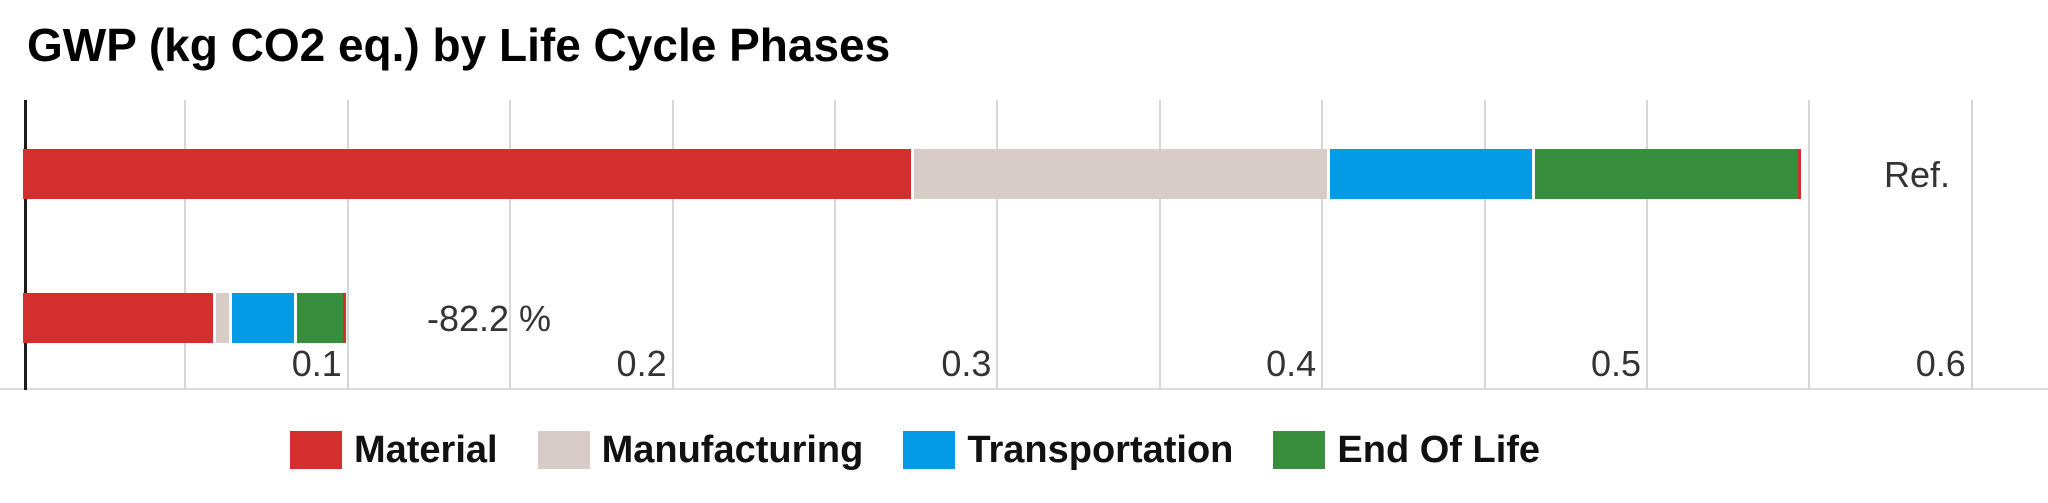 Image resolution: width=2048 pixels, height=503 pixels. Describe the element at coordinates (732, 450) in the screenshot. I see `legend-label: Manufacturing` at that location.